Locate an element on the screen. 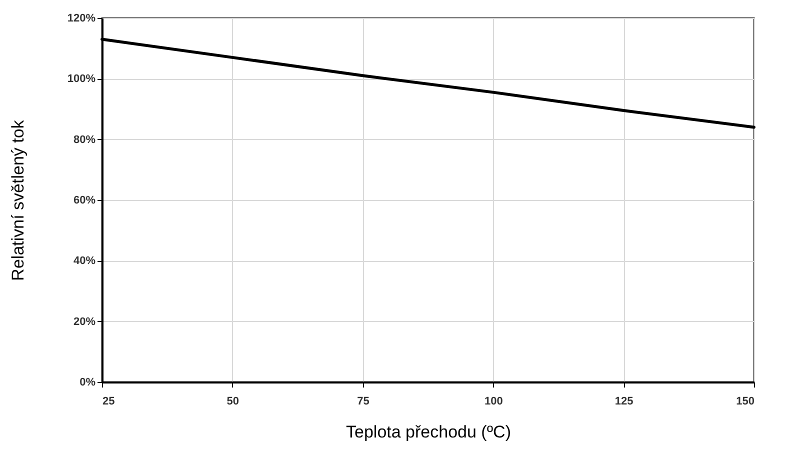  x-tick-label: 50 is located at coordinates (233, 402).